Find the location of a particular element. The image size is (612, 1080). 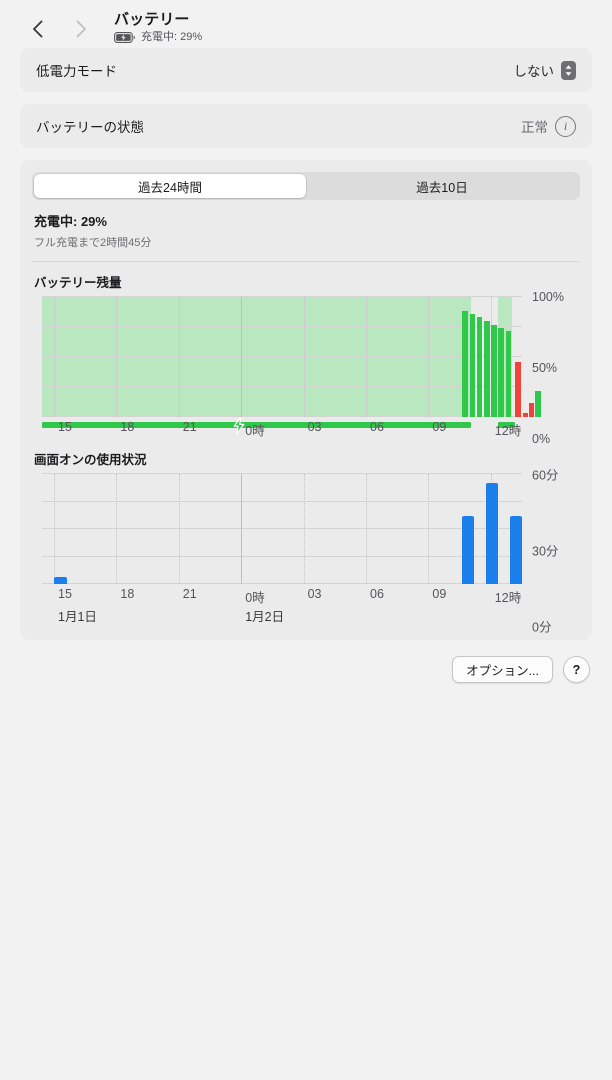

y-axis-tick-label: 0% is located at coordinates (541, 439).